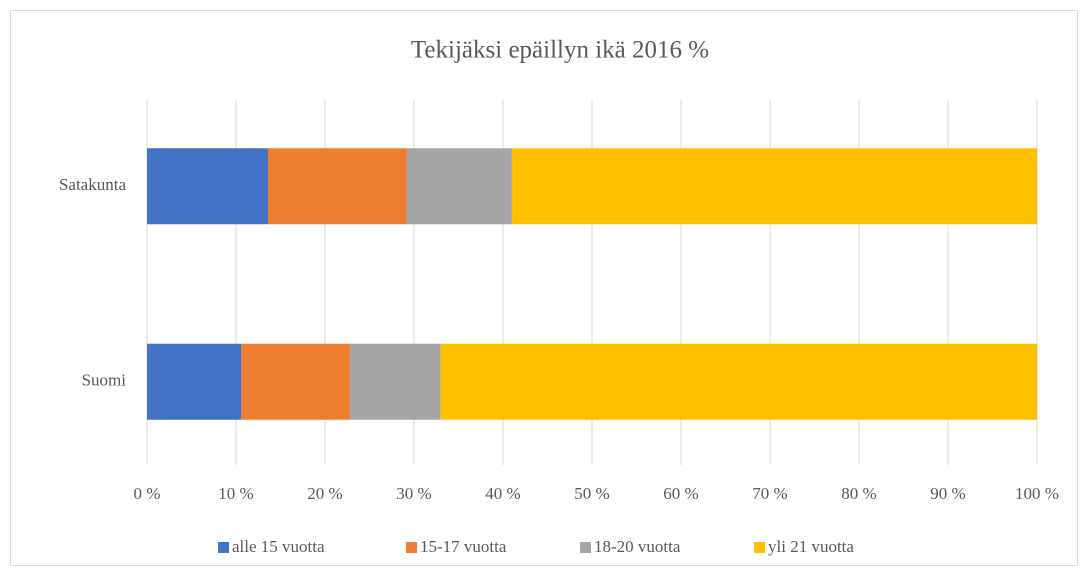  What do you see at coordinates (235, 493) in the screenshot?
I see `x-tick-label: 10 %` at bounding box center [235, 493].